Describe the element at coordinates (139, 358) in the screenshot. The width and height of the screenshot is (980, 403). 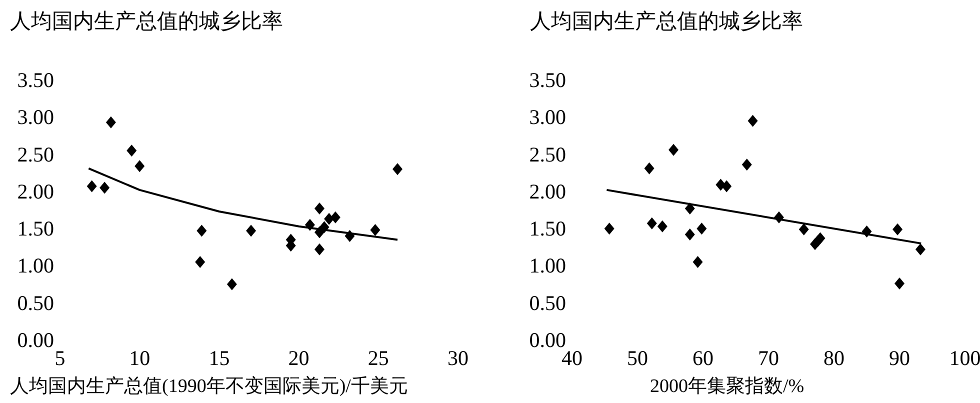
I see `x-tick-label: 10` at that location.